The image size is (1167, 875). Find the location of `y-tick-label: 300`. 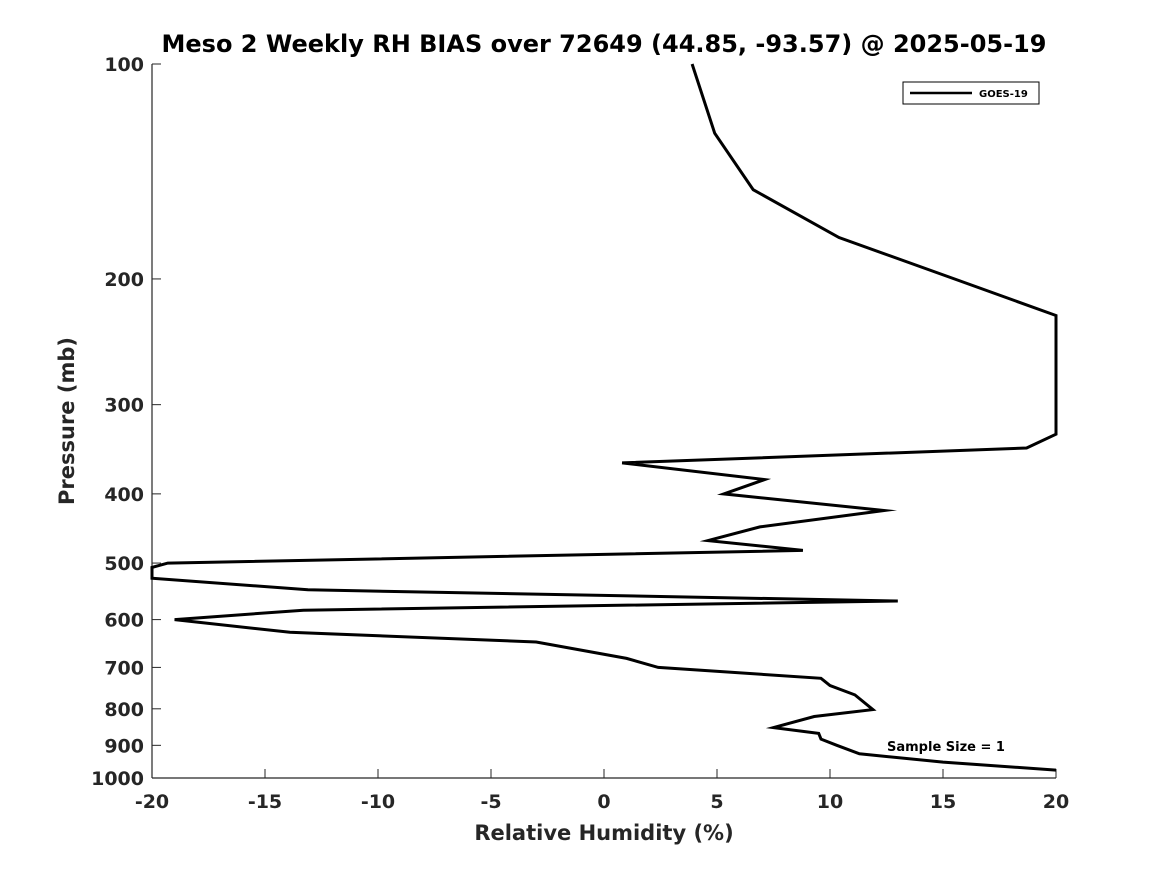

y-tick-label: 300 is located at coordinates (124, 406).